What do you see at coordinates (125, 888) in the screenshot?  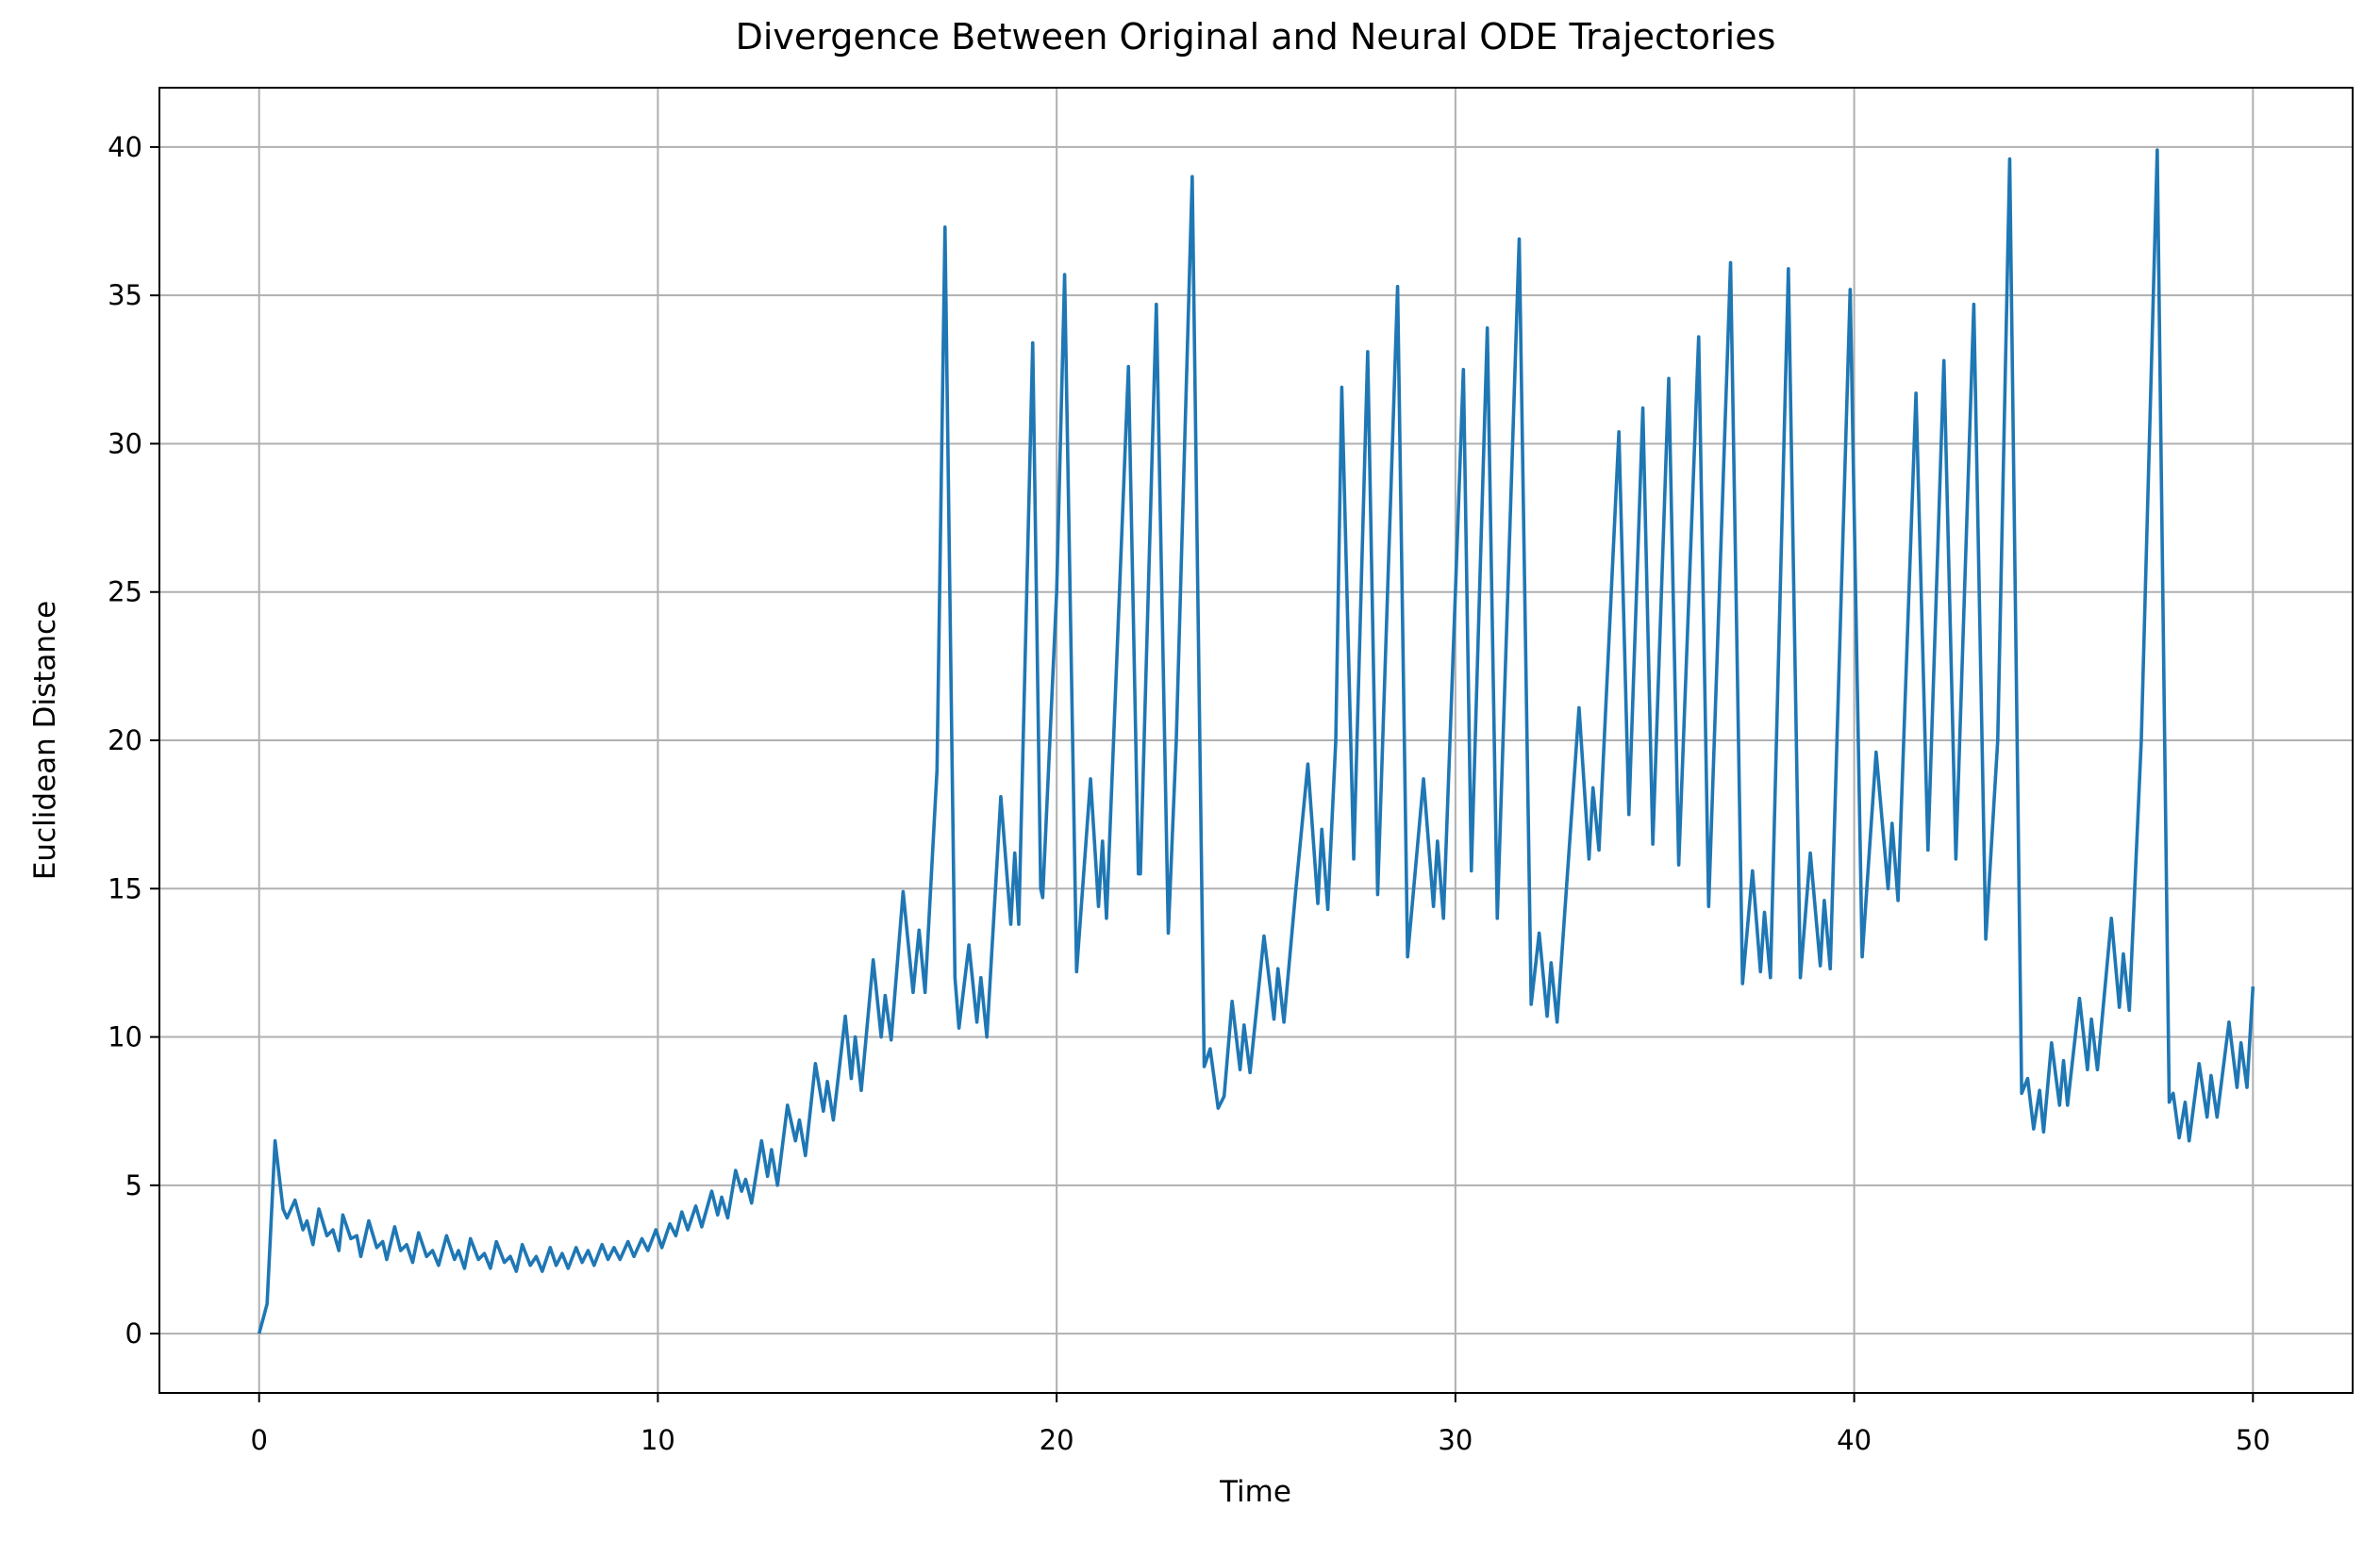 I see `y-tick-label: 15` at bounding box center [125, 888].